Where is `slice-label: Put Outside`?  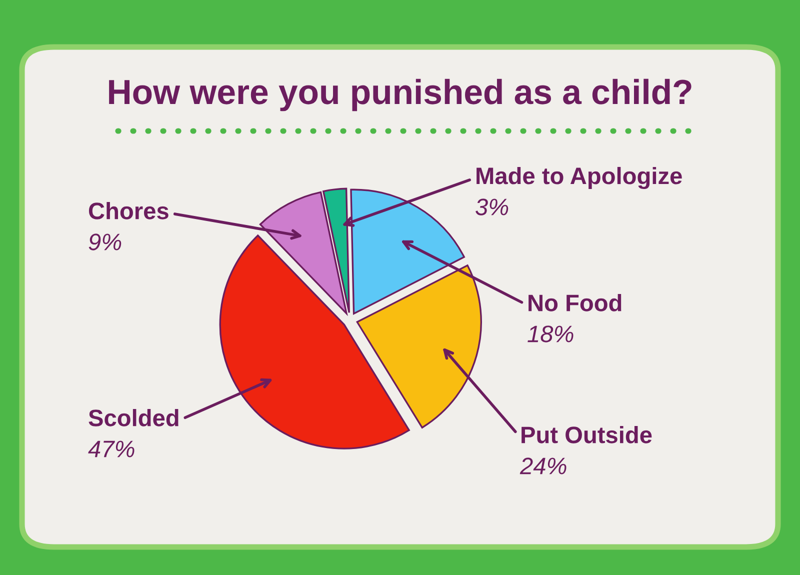 slice-label: Put Outside is located at coordinates (587, 435).